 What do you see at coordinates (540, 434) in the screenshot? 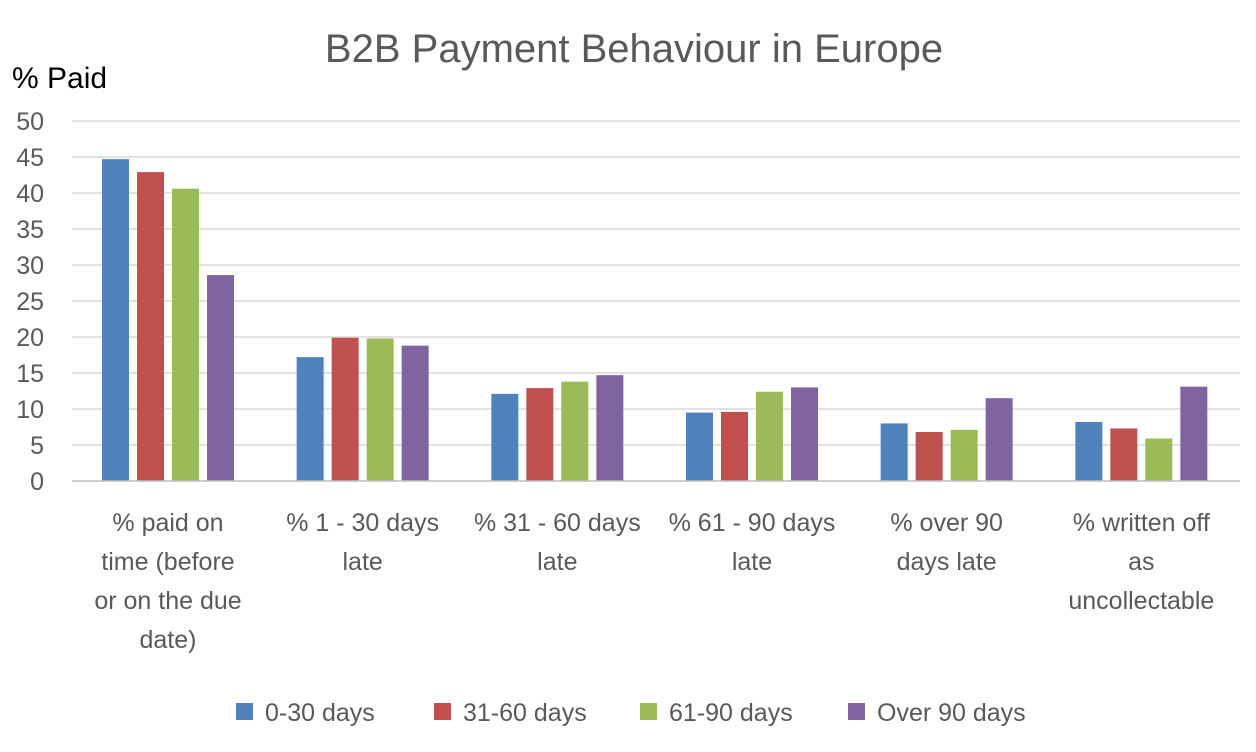
I see `bar-3-31-60-days` at bounding box center [540, 434].